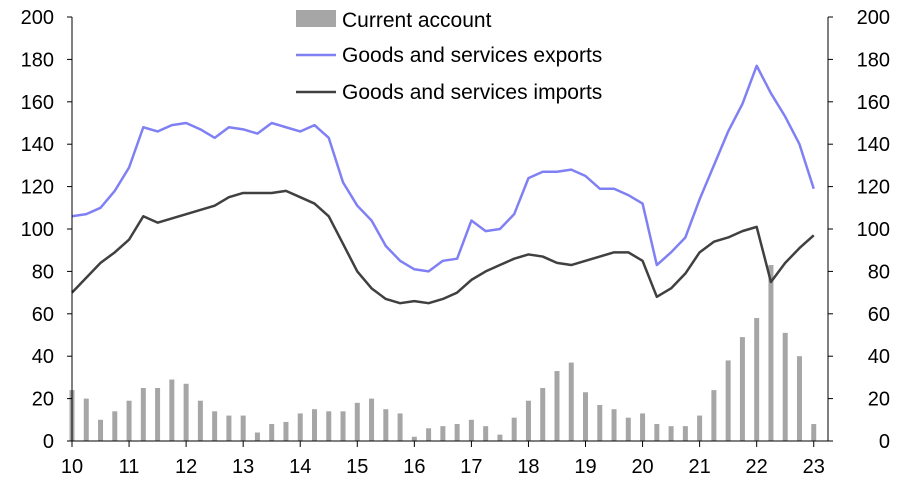  What do you see at coordinates (72, 467) in the screenshot?
I see `x-tick-label: 10` at bounding box center [72, 467].